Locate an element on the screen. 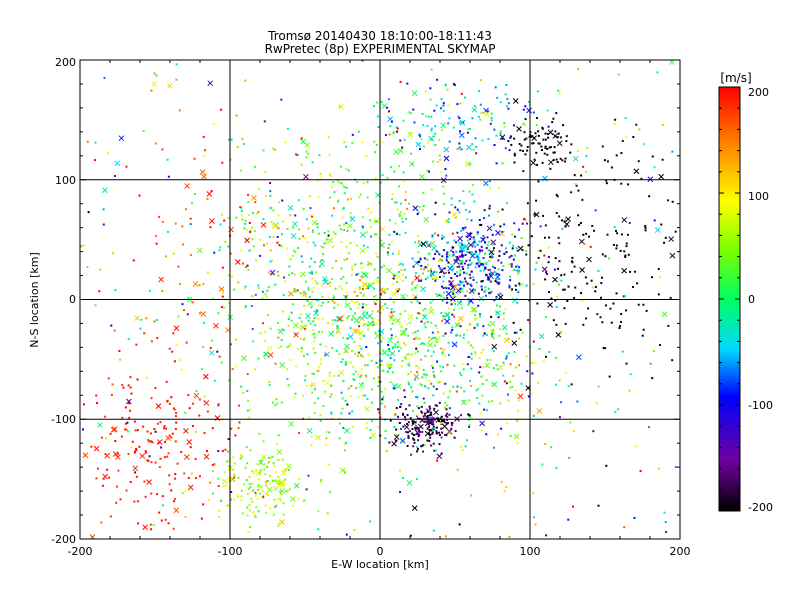  y-tick-label: 0 is located at coordinates (72, 299).